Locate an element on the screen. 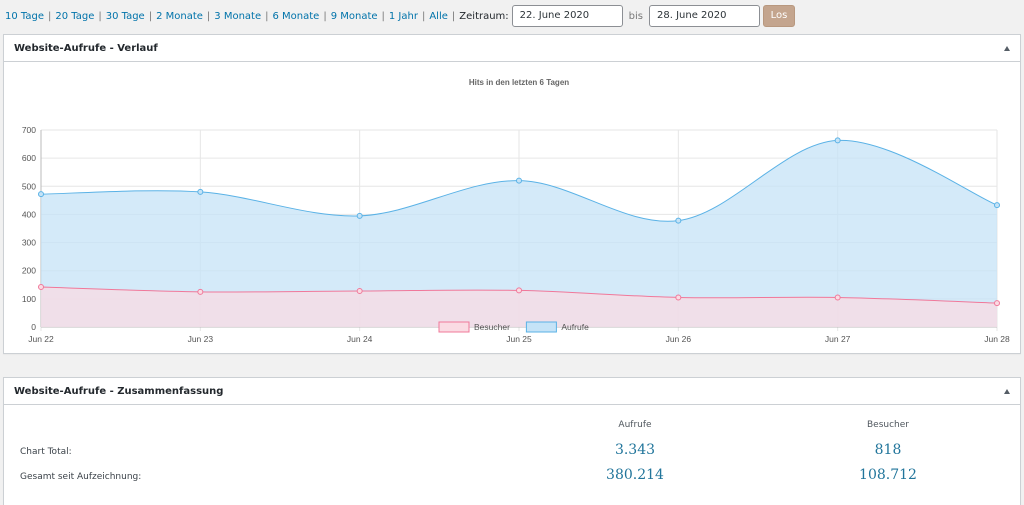 Image resolution: width=1024 pixels, height=505 pixels. range-link-3: 2 Monate is located at coordinates (179, 16).